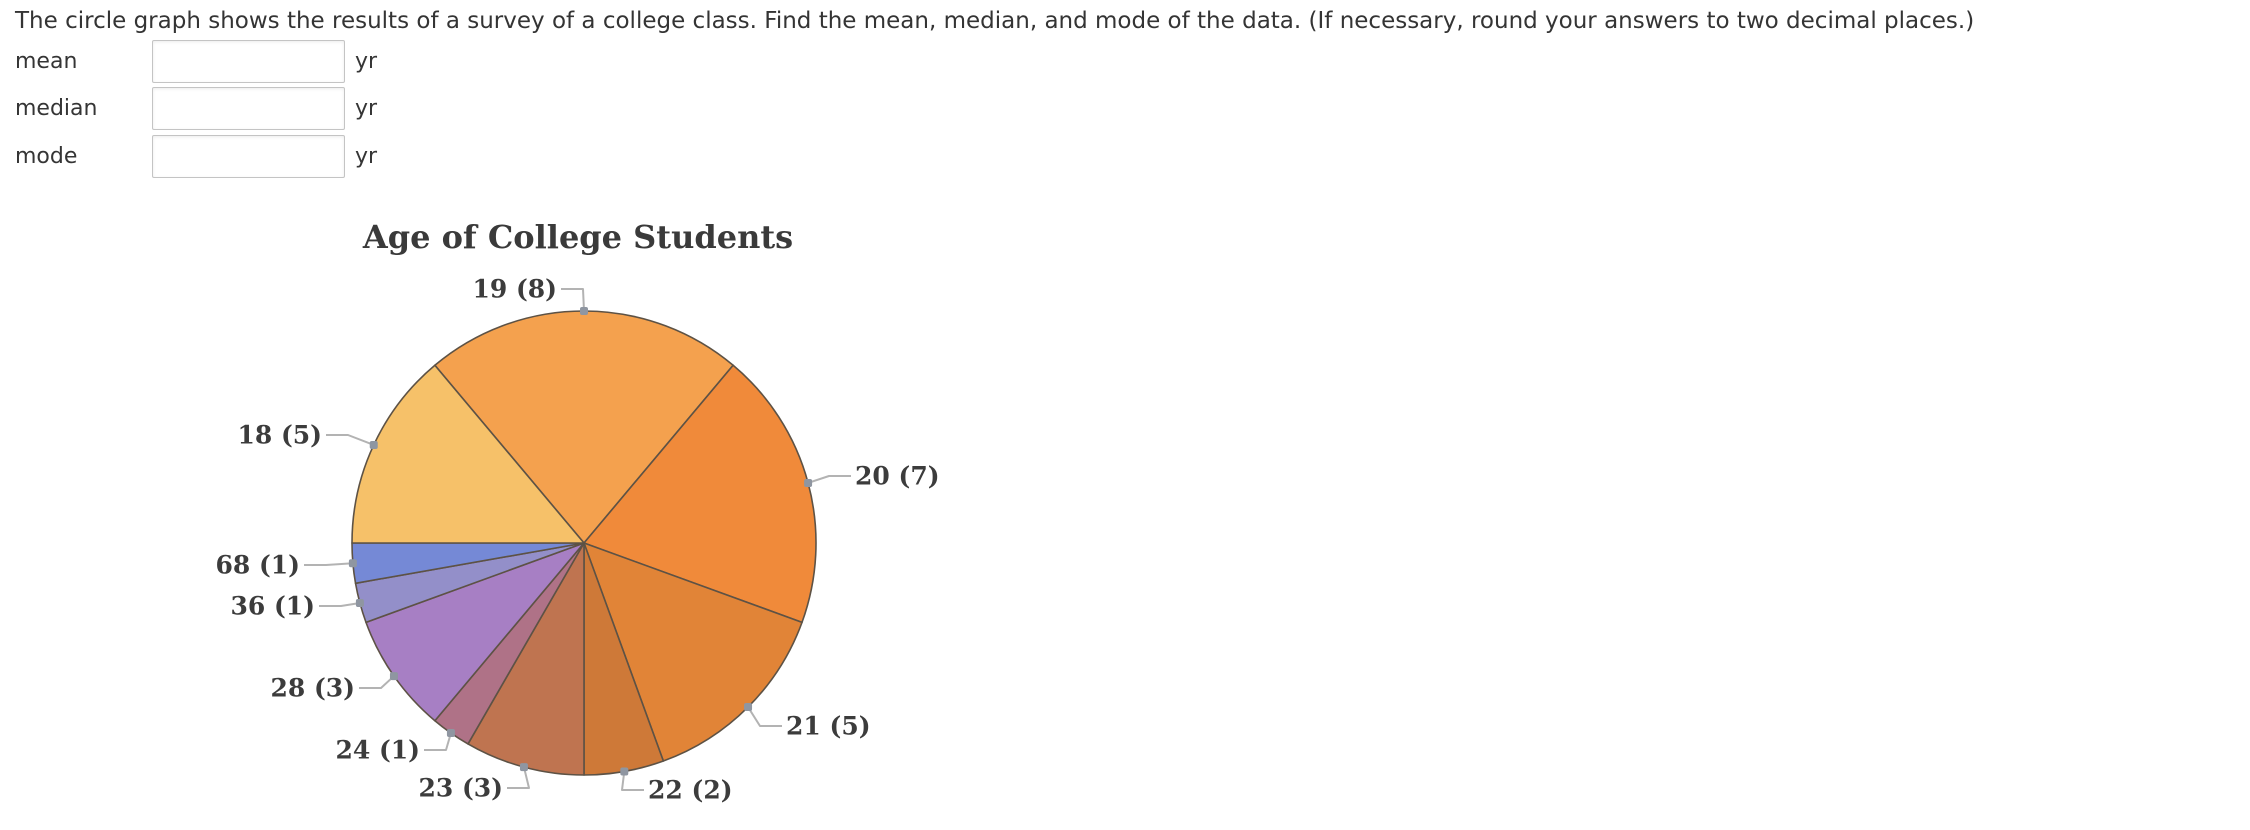  Describe the element at coordinates (257, 565) in the screenshot. I see `slice-label-68: 68 (1)` at that location.